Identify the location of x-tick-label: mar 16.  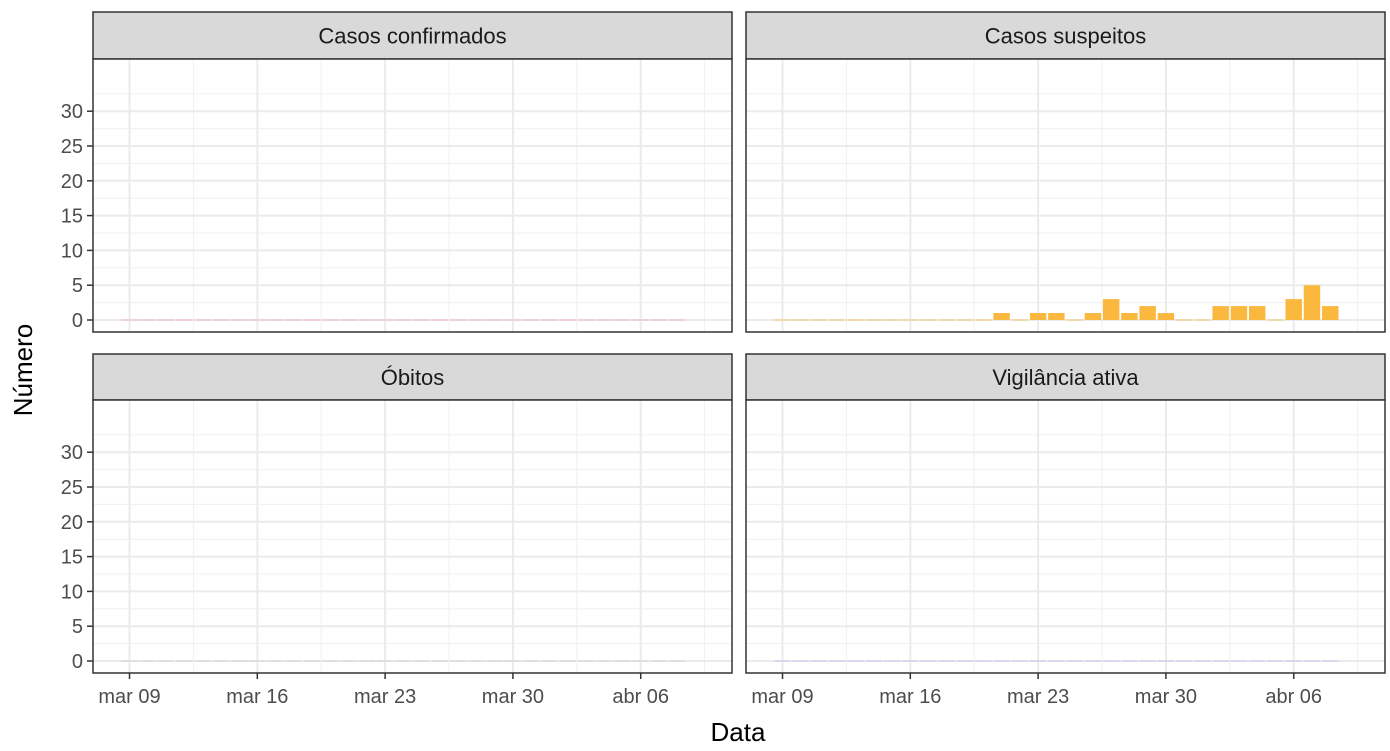
(257, 697).